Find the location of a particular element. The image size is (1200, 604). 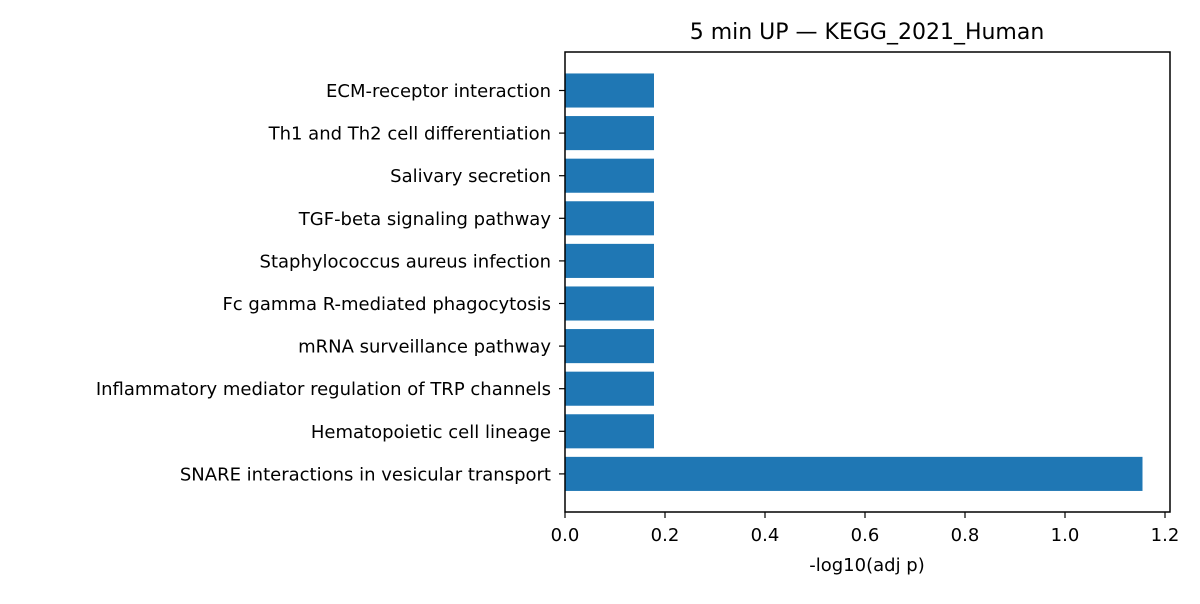

y-tick-label: Th1 and Th2 cell differentiation is located at coordinates (409, 134).